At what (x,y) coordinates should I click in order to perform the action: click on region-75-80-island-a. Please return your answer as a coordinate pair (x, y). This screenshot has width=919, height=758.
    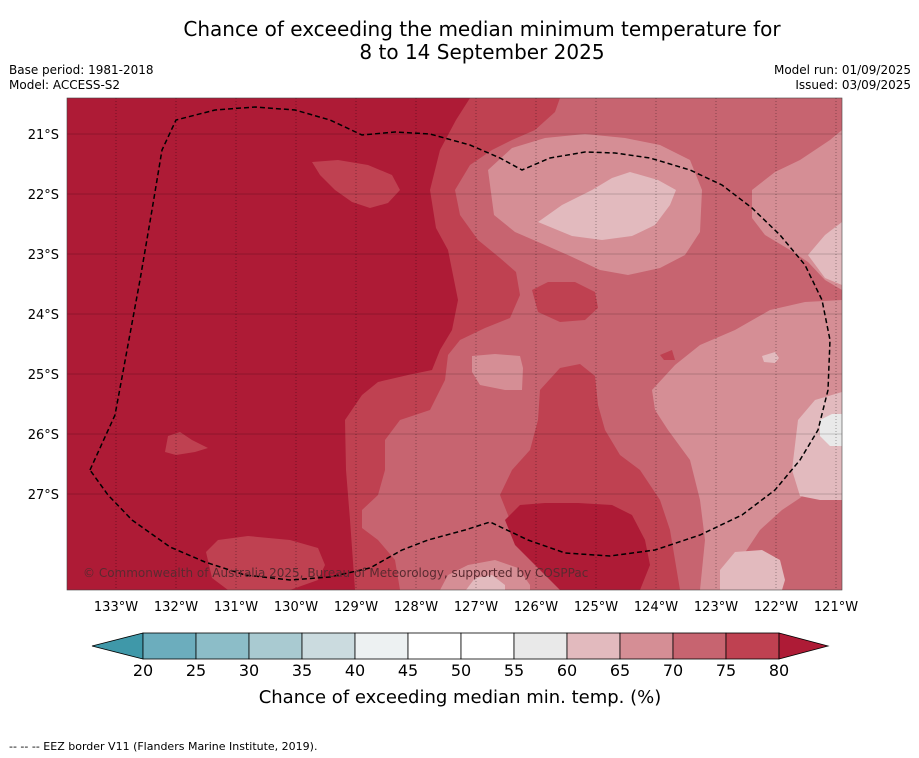
    Looking at the image, I should click on (565, 302).